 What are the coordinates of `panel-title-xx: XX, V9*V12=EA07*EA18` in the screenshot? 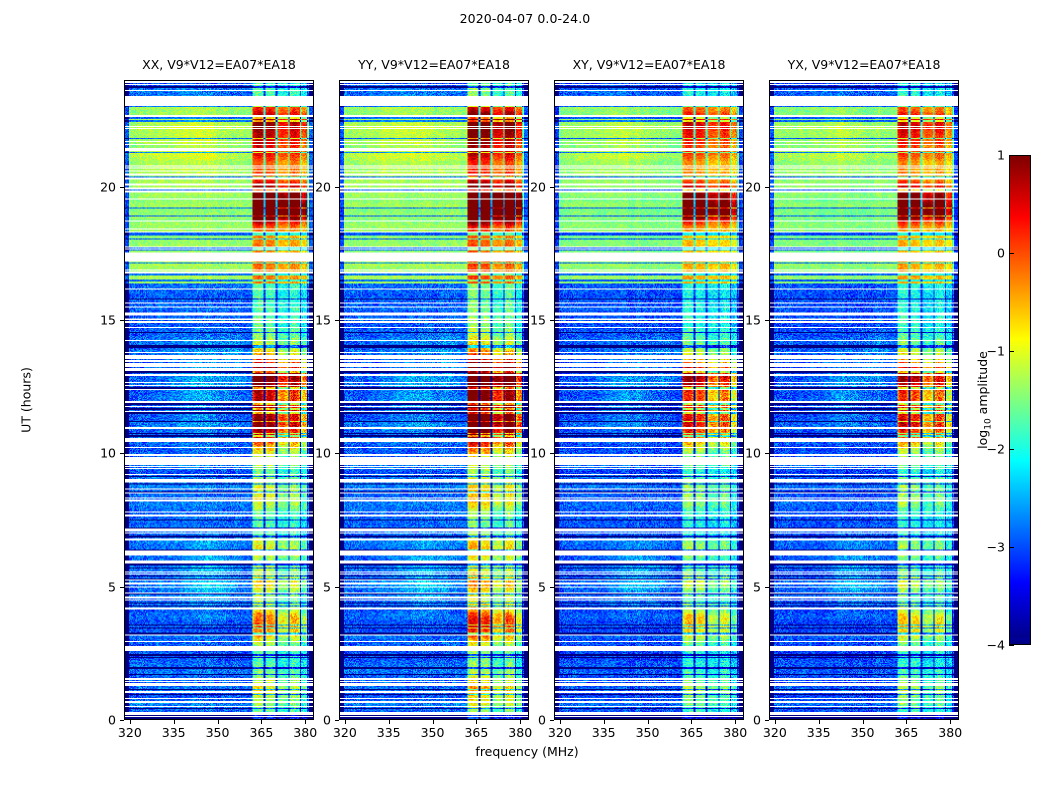 It's located at (219, 64).